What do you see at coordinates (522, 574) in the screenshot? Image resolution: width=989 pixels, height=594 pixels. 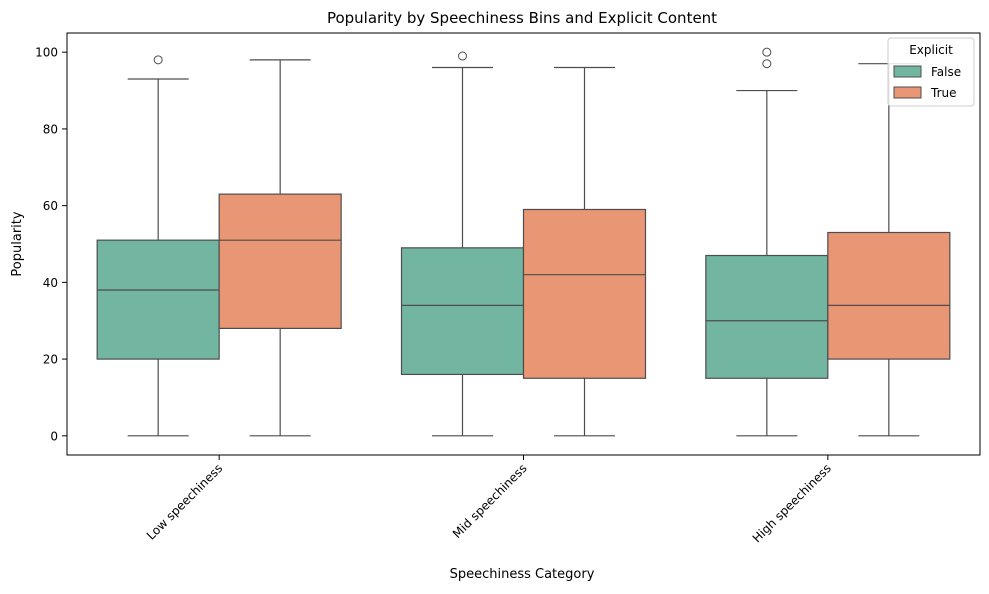 I see `x-axis-label: Speechiness Category` at bounding box center [522, 574].